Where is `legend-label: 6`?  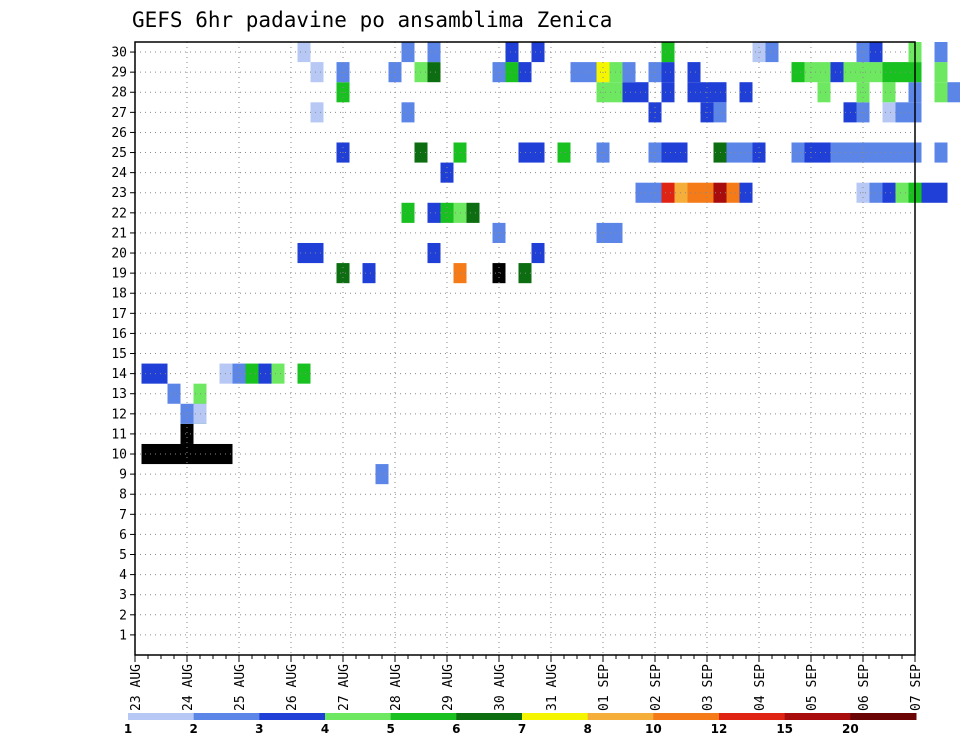
legend-label: 6 is located at coordinates (456, 729).